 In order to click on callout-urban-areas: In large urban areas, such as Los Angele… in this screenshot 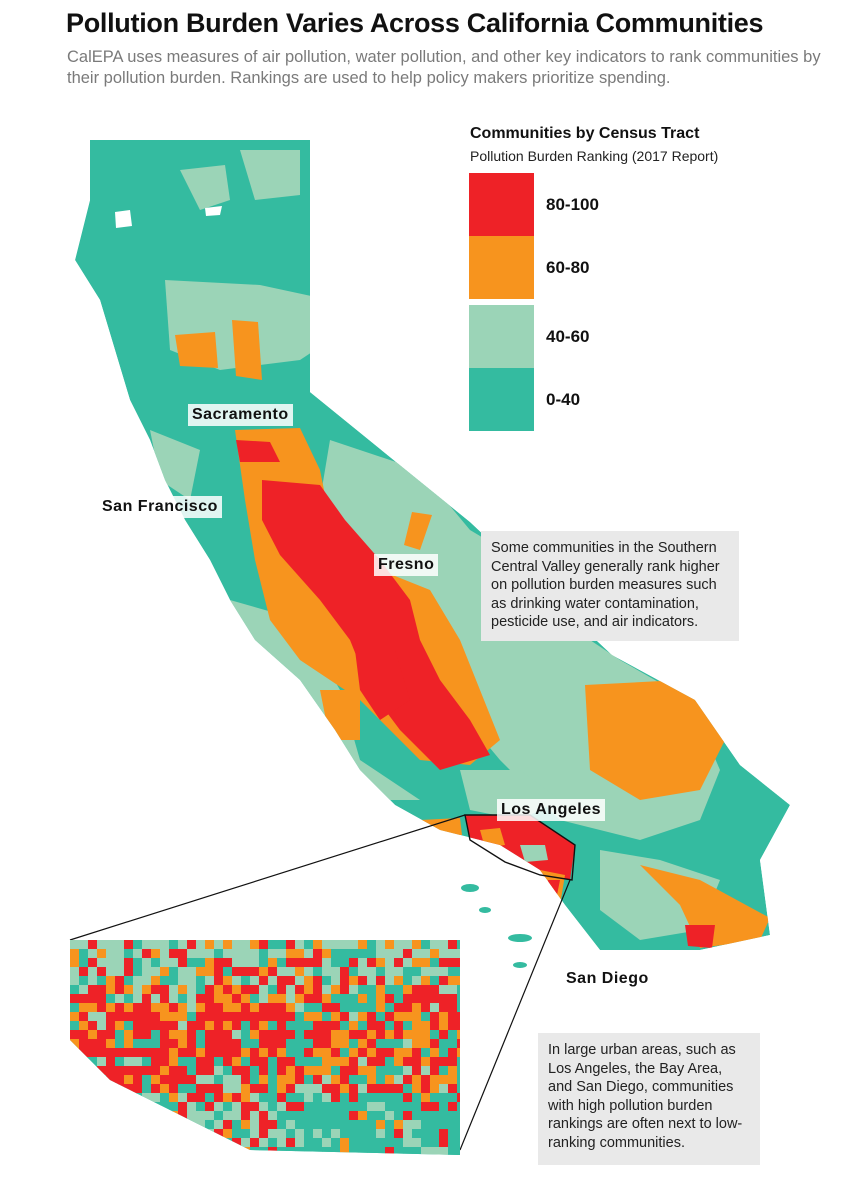, I will do `click(649, 1099)`.